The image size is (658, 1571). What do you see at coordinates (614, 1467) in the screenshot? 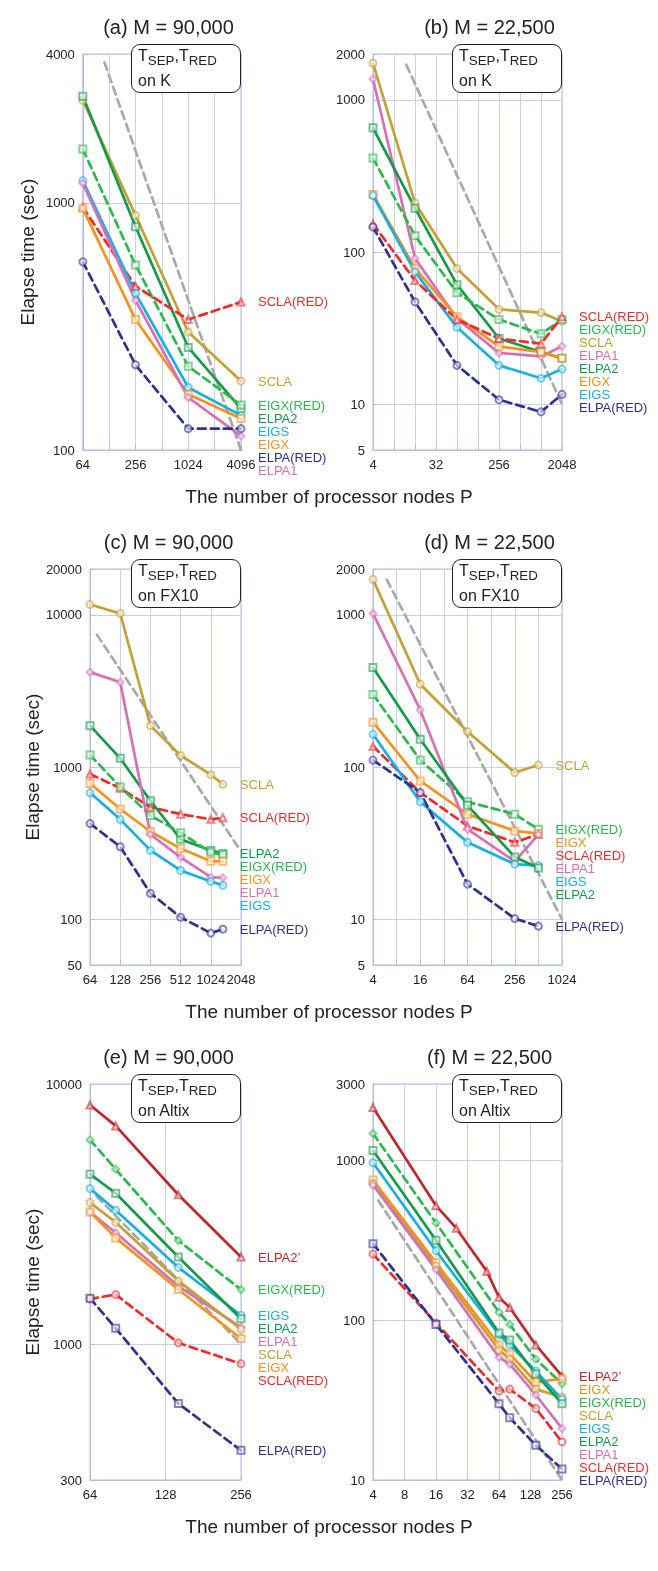
I see `series-label: SCLA(RED)` at bounding box center [614, 1467].